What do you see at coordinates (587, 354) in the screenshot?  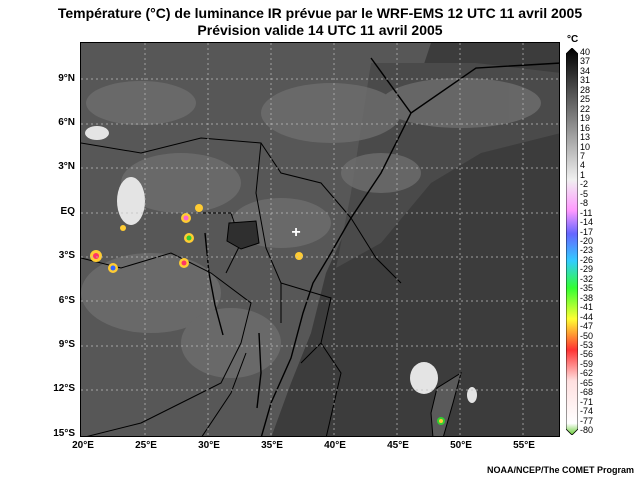 I see `colorbar-tick-label: -56` at bounding box center [587, 354].